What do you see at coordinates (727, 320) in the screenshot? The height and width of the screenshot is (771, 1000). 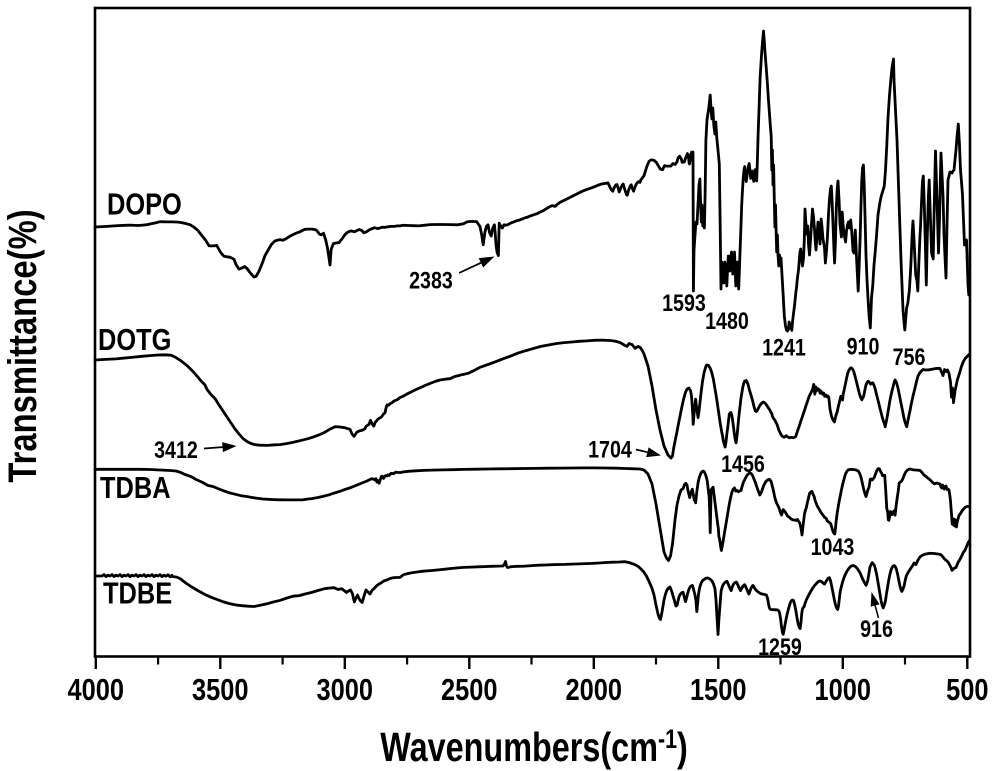 I see `svg-text: 1480` at bounding box center [727, 320].